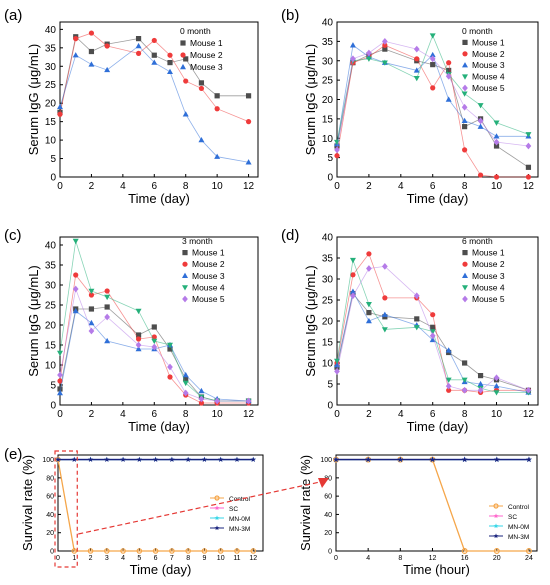  I want to click on x-tick-label: 6, so click(156, 558).